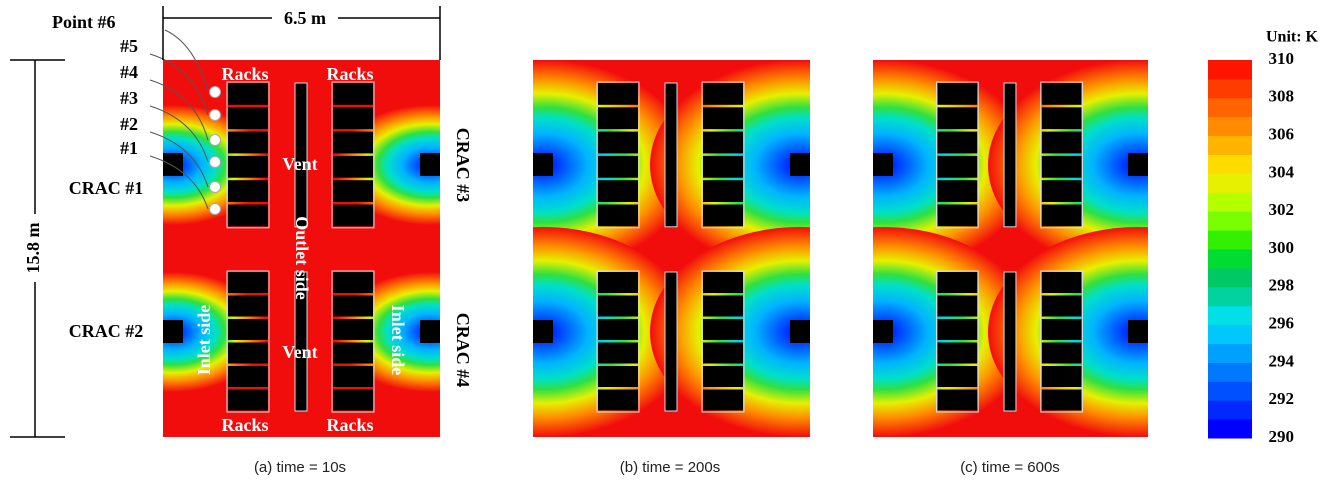  Describe the element at coordinates (463, 165) in the screenshot. I see `annotation: CRAC #3` at that location.